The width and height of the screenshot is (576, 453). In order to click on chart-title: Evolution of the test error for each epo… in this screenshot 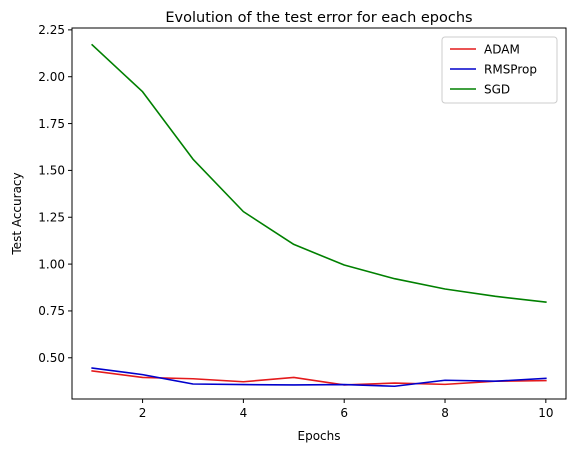, I will do `click(318, 18)`.